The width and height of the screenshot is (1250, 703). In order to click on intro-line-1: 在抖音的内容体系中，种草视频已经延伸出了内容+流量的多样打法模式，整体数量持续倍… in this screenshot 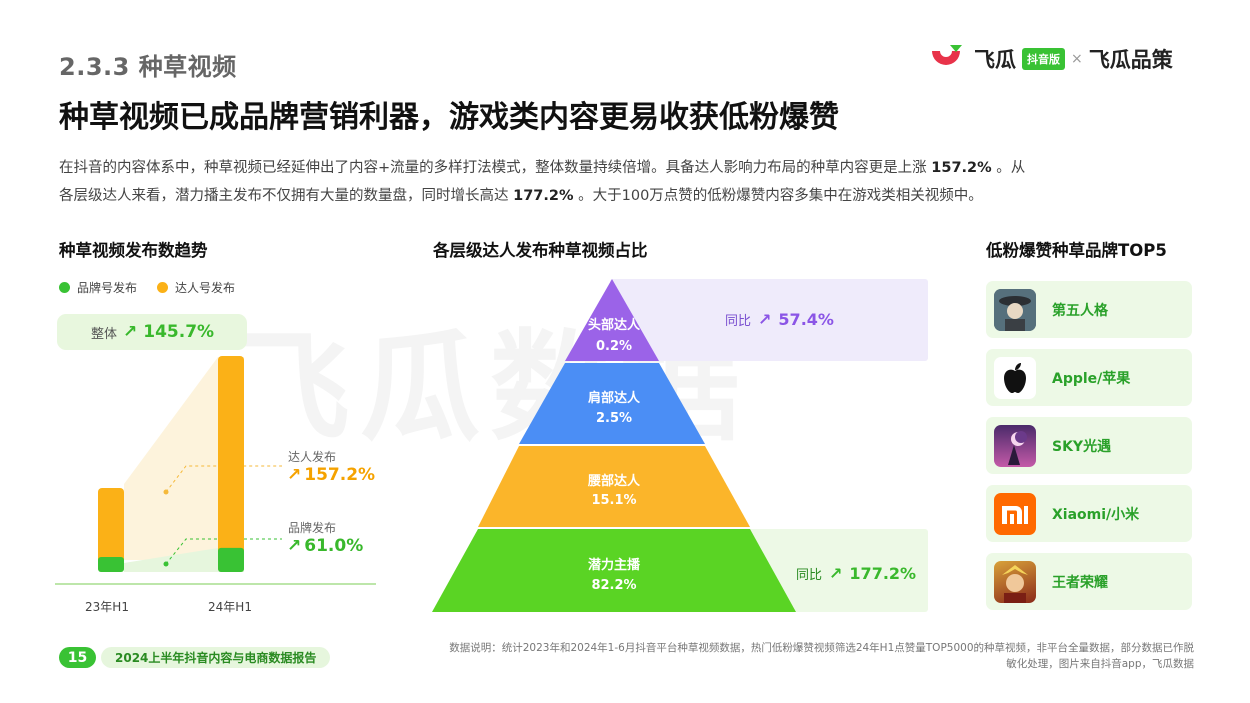, I will do `click(629, 168)`.